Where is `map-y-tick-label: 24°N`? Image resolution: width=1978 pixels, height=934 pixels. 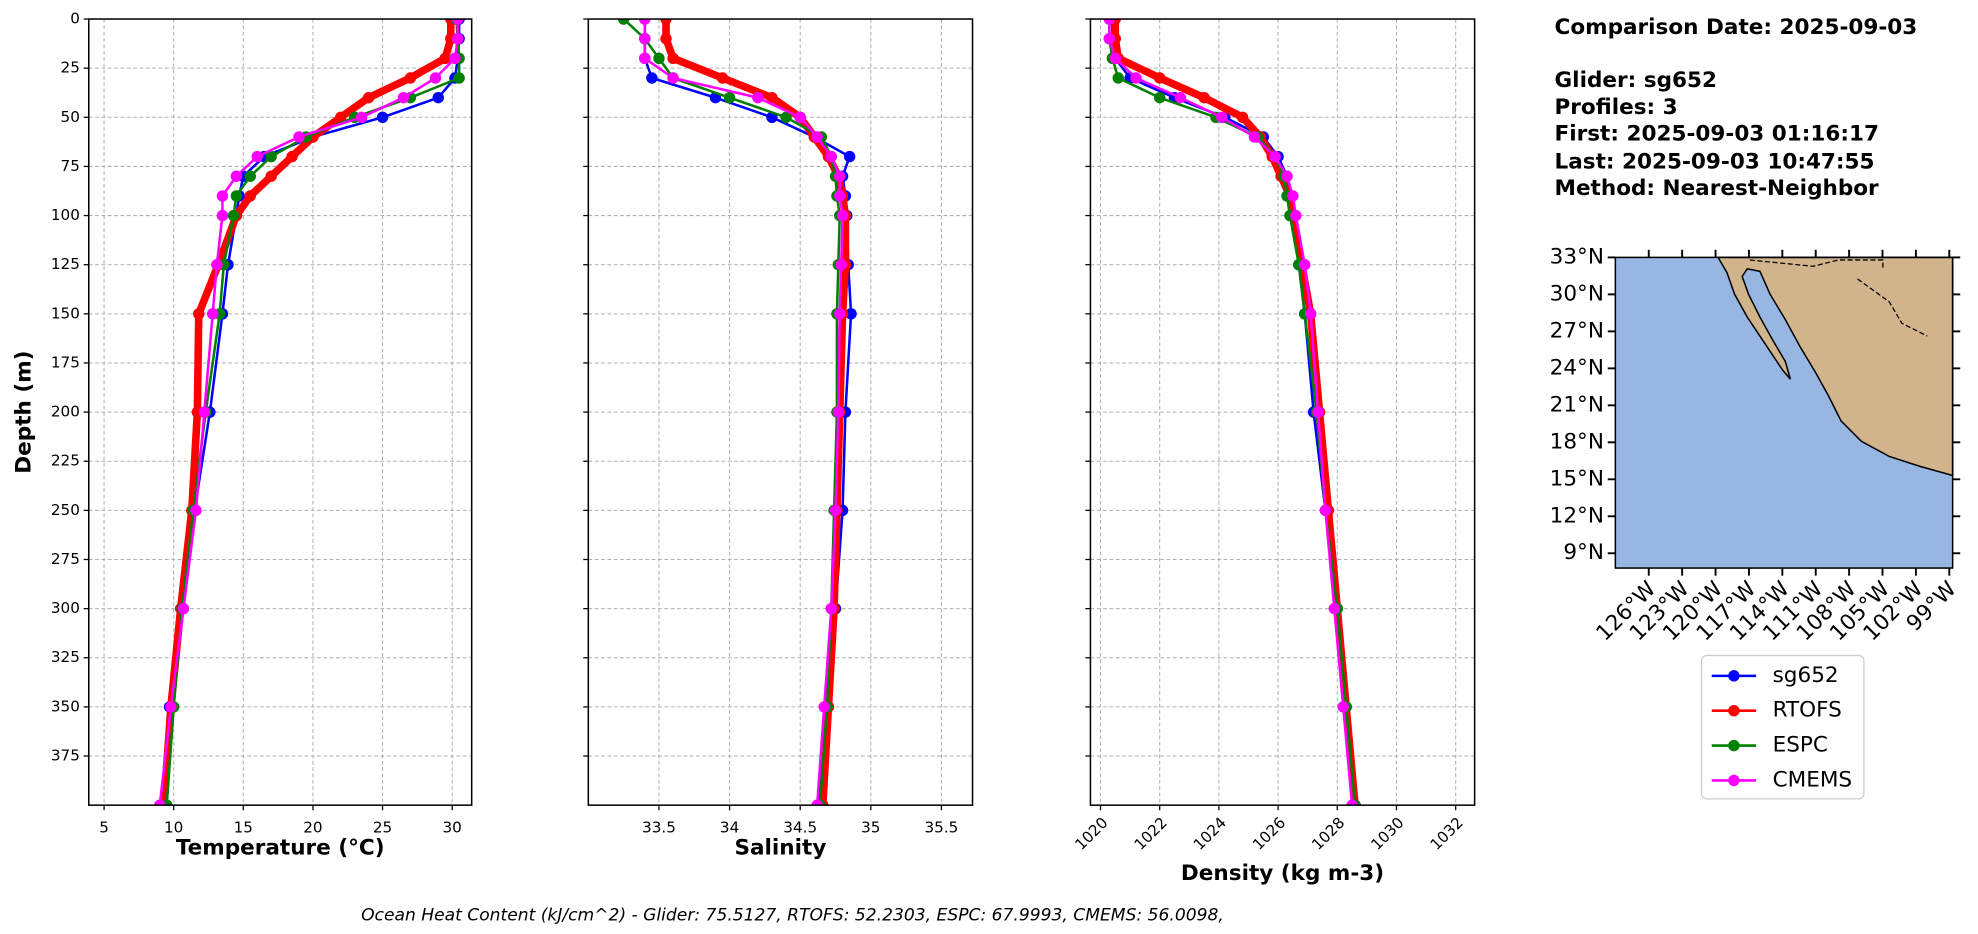
map-y-tick-label: 24°N is located at coordinates (1577, 367).